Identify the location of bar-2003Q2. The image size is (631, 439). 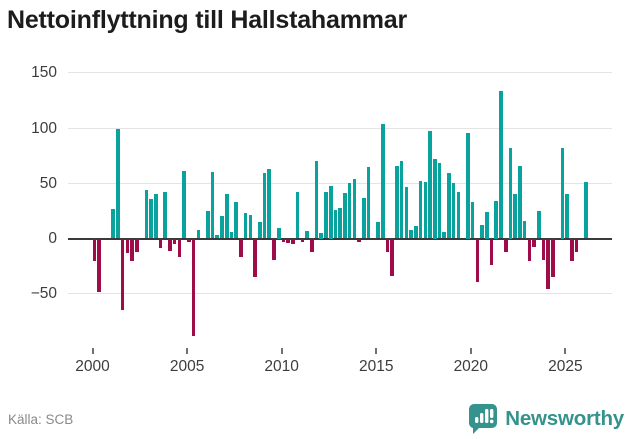
(155, 216).